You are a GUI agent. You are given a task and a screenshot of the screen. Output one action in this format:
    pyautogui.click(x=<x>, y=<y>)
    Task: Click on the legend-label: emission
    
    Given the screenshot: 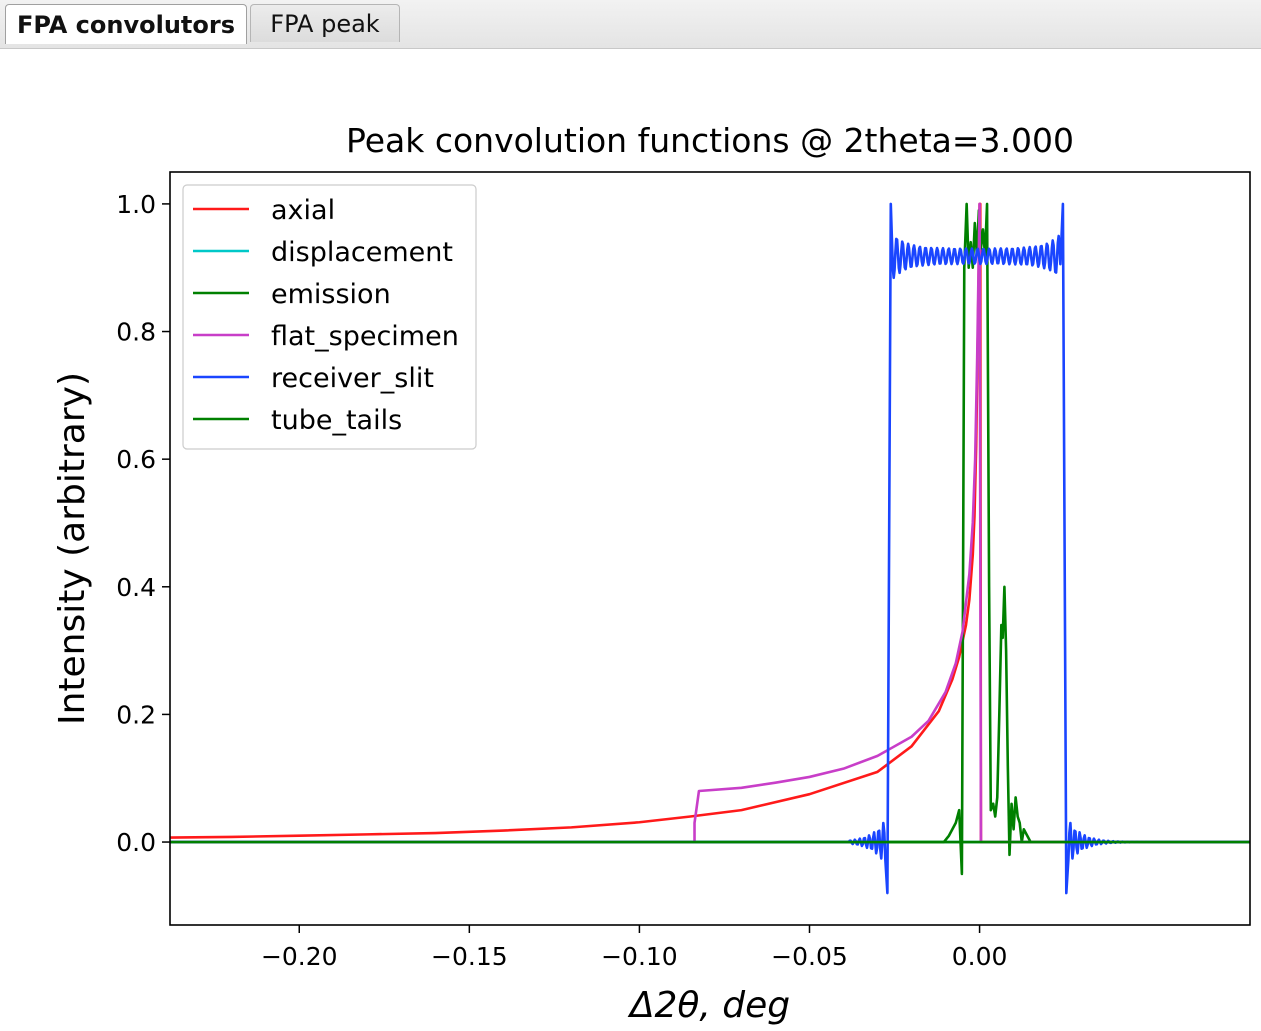 What is the action you would take?
    pyautogui.click(x=331, y=294)
    